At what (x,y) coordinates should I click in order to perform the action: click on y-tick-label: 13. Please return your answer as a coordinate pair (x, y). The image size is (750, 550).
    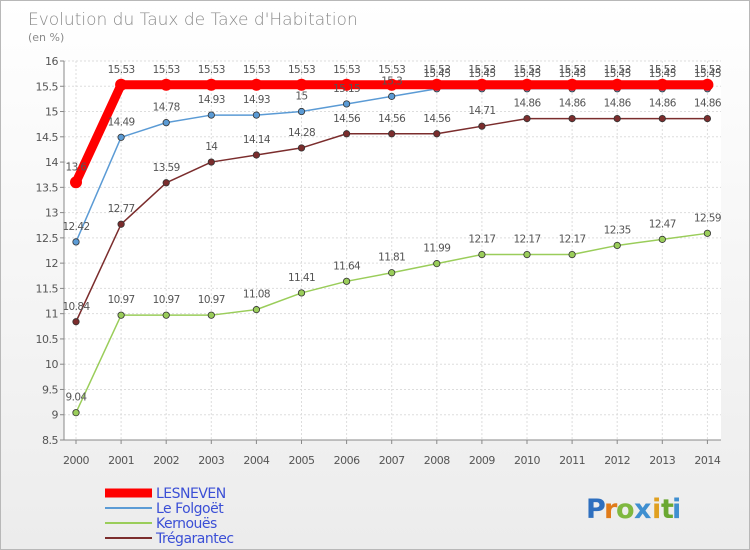
    Looking at the image, I should click on (51, 213).